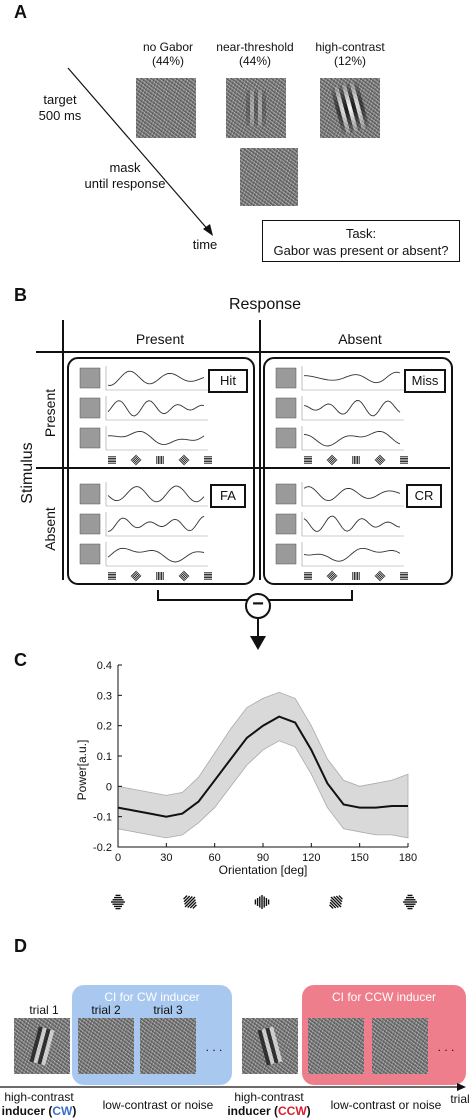  What do you see at coordinates (140, 151) in the screenshot?
I see `time-arrow` at bounding box center [140, 151].